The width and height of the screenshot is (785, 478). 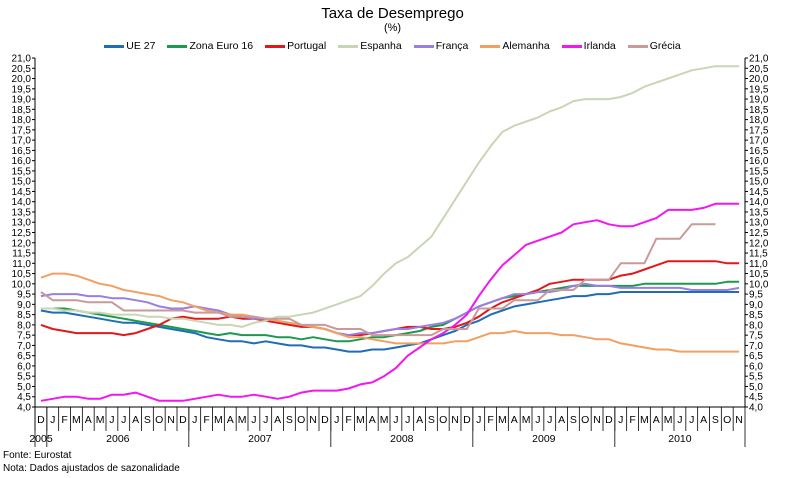 What do you see at coordinates (22, 223) in the screenshot?
I see `y-tick-label-left: 13,0` at bounding box center [22, 223].